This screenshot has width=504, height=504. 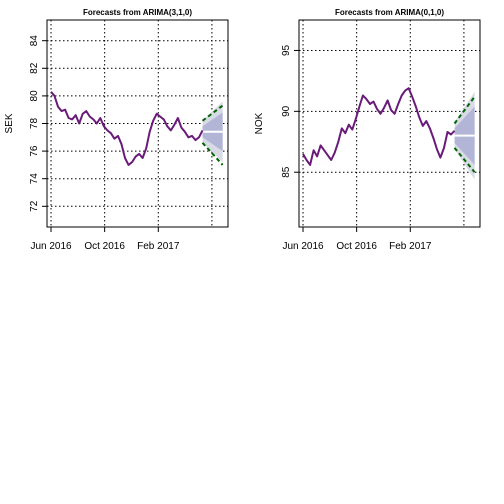 What do you see at coordinates (464, 110) in the screenshot?
I see `forecast-dashed-upper` at bounding box center [464, 110].